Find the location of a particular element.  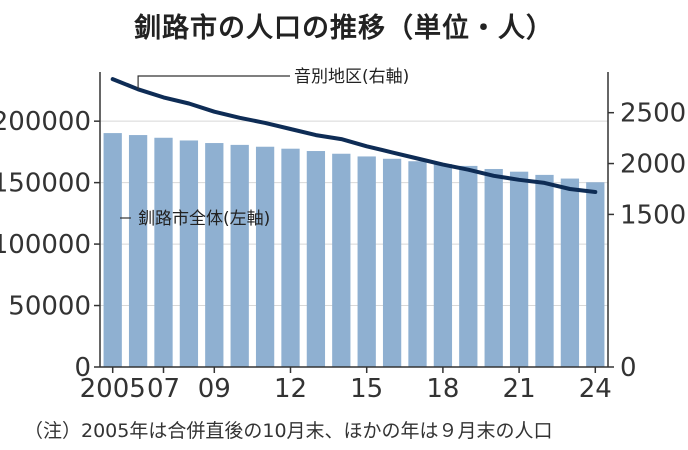

line-series-label: 音別地区(右軸) is located at coordinates (351, 77).